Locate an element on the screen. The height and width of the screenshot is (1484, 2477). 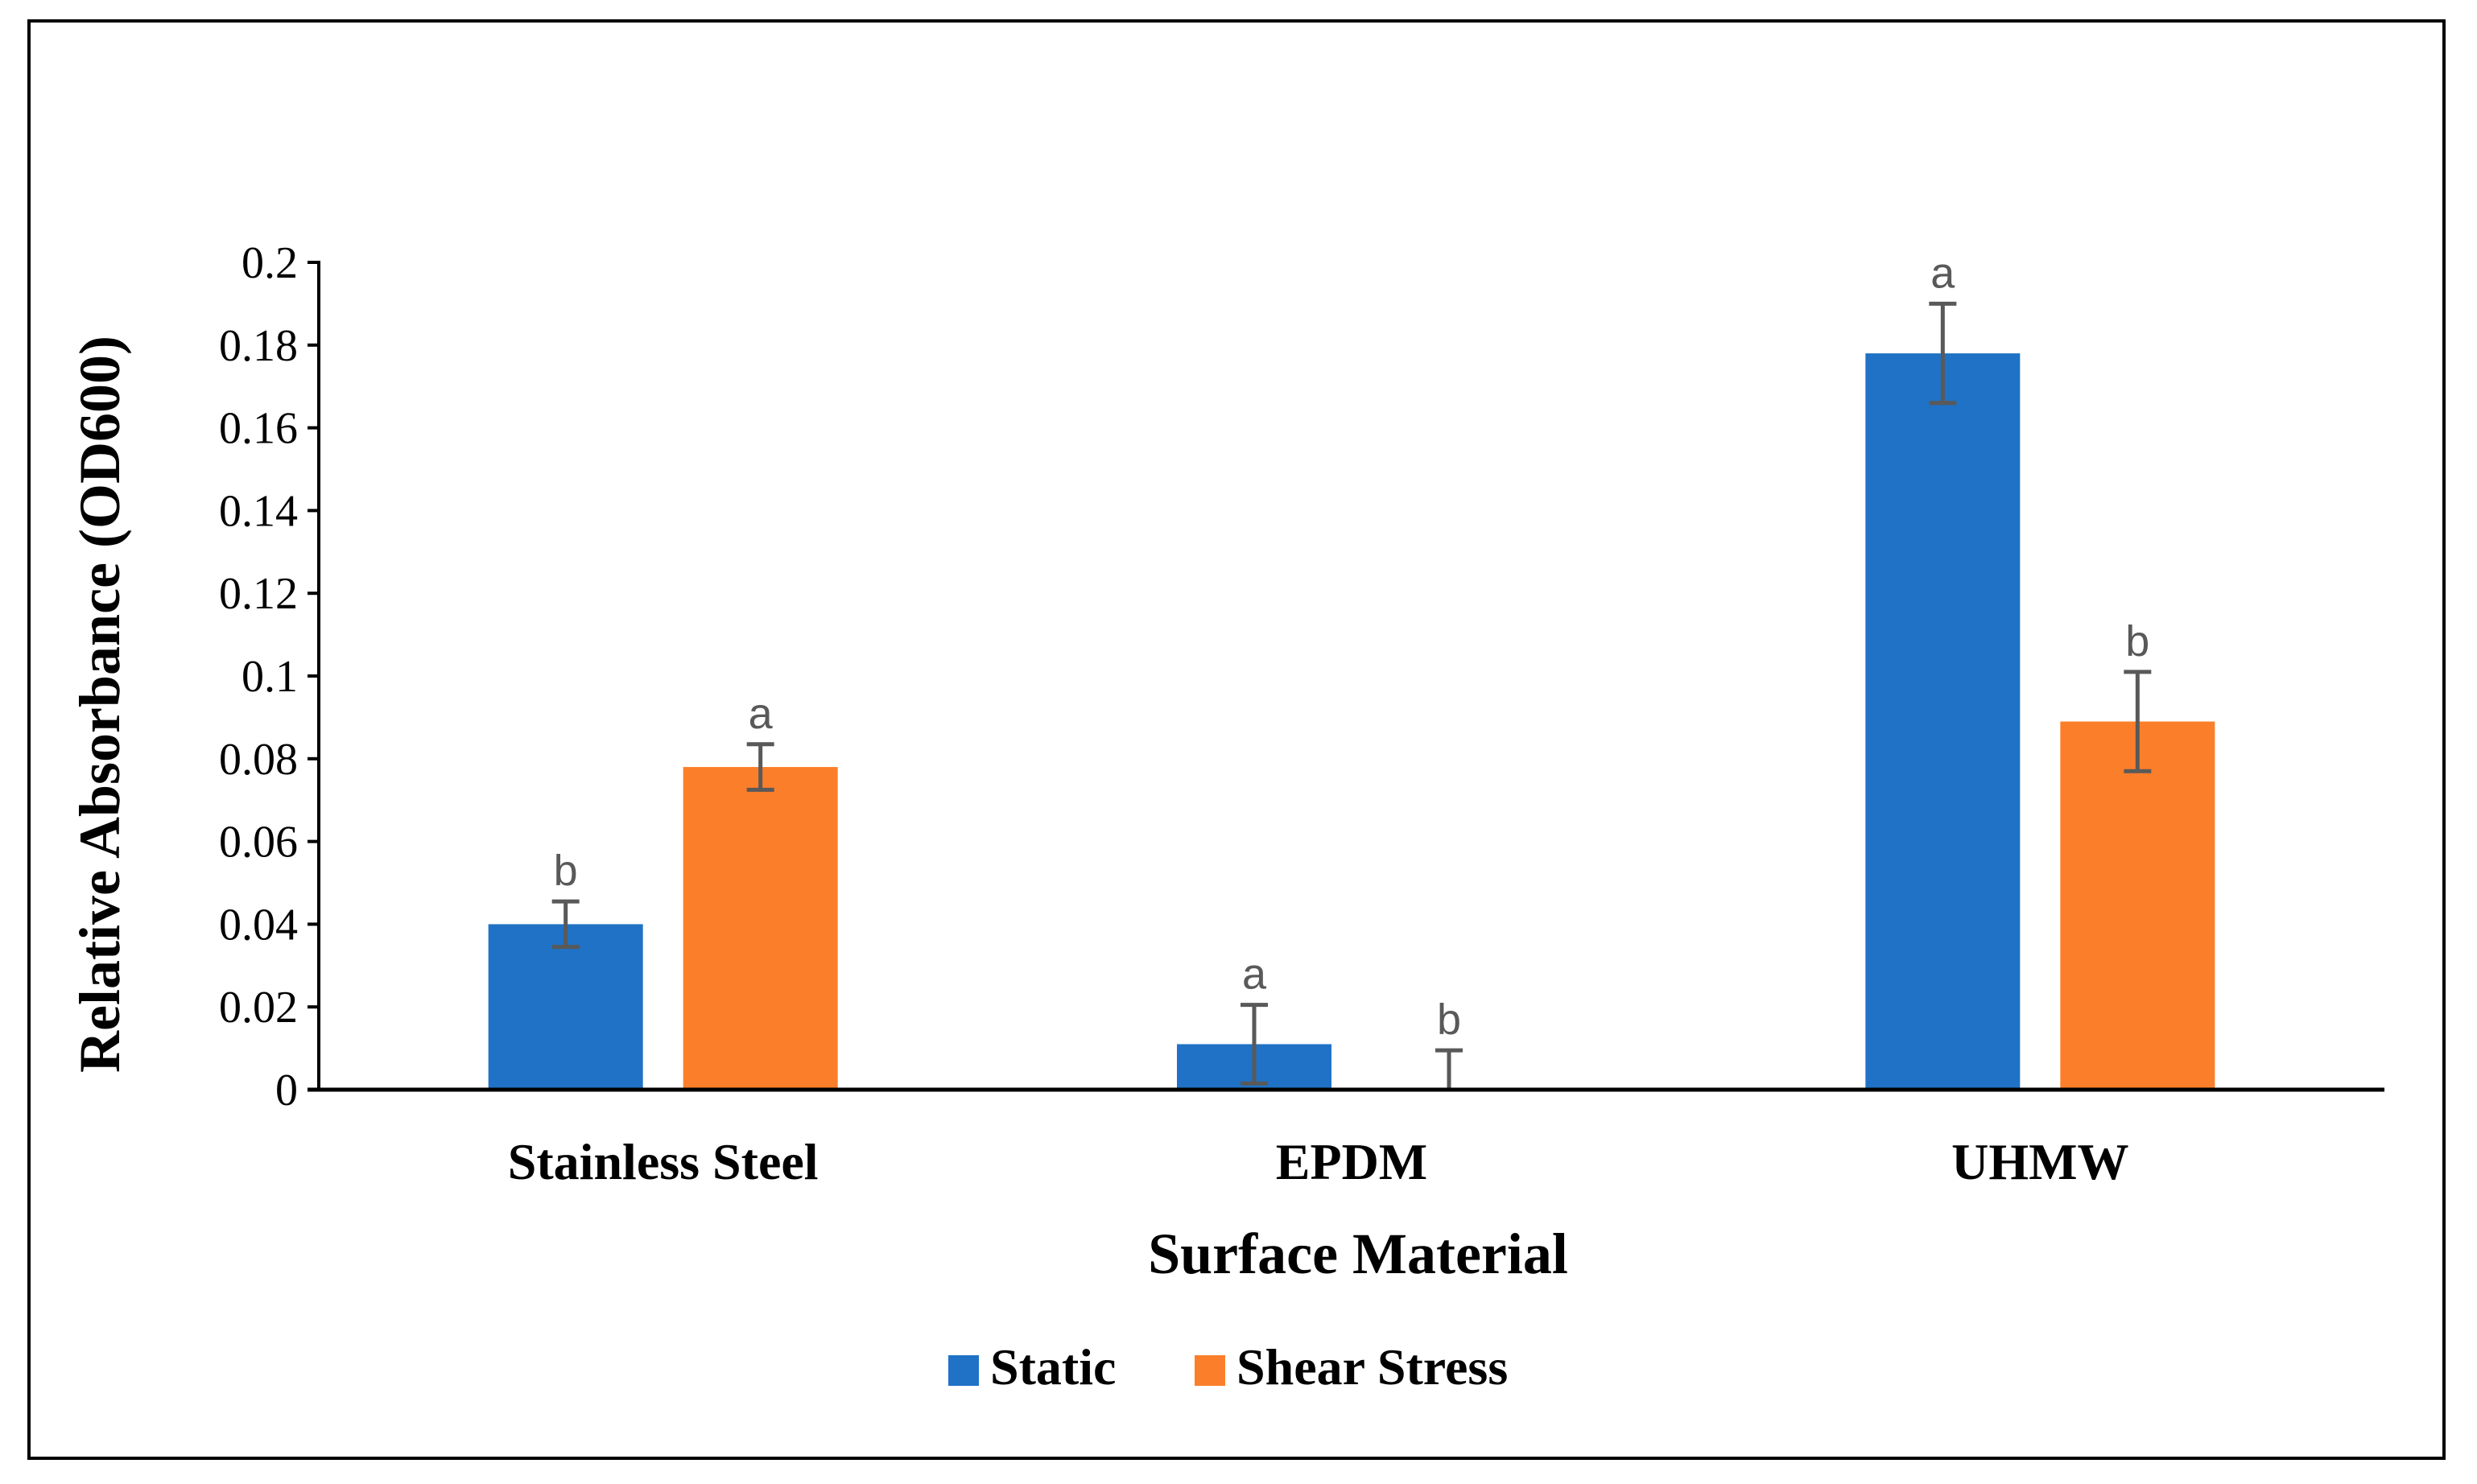
legend-label: Shear Stress is located at coordinates (1372, 1366).